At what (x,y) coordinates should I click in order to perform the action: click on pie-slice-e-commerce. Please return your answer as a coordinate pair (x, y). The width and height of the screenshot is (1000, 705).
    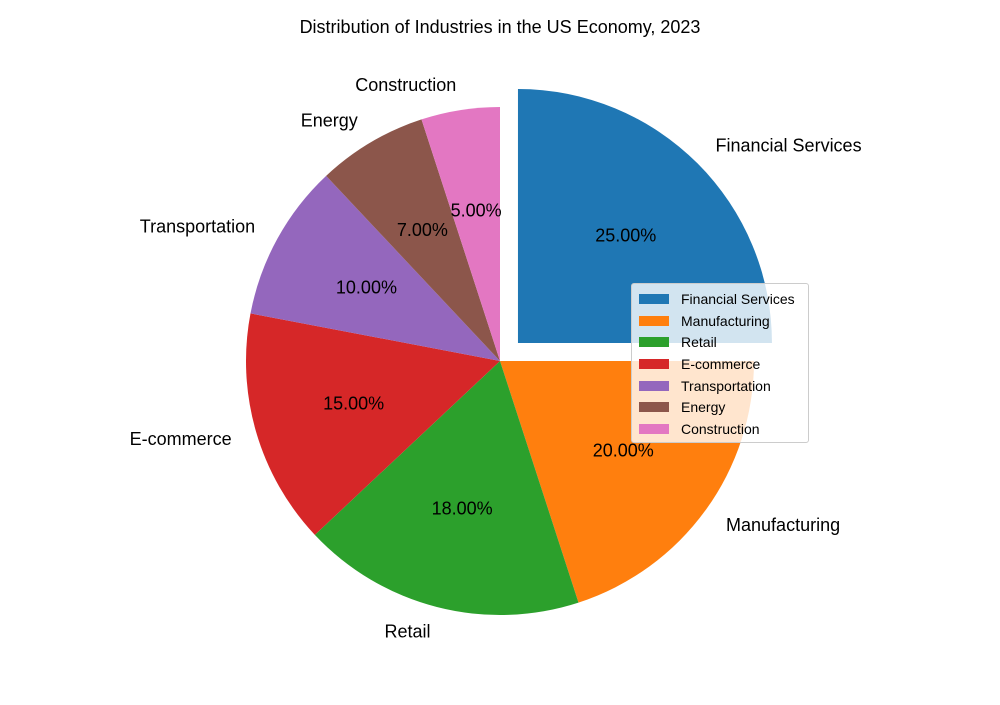
    Looking at the image, I should click on (373, 424).